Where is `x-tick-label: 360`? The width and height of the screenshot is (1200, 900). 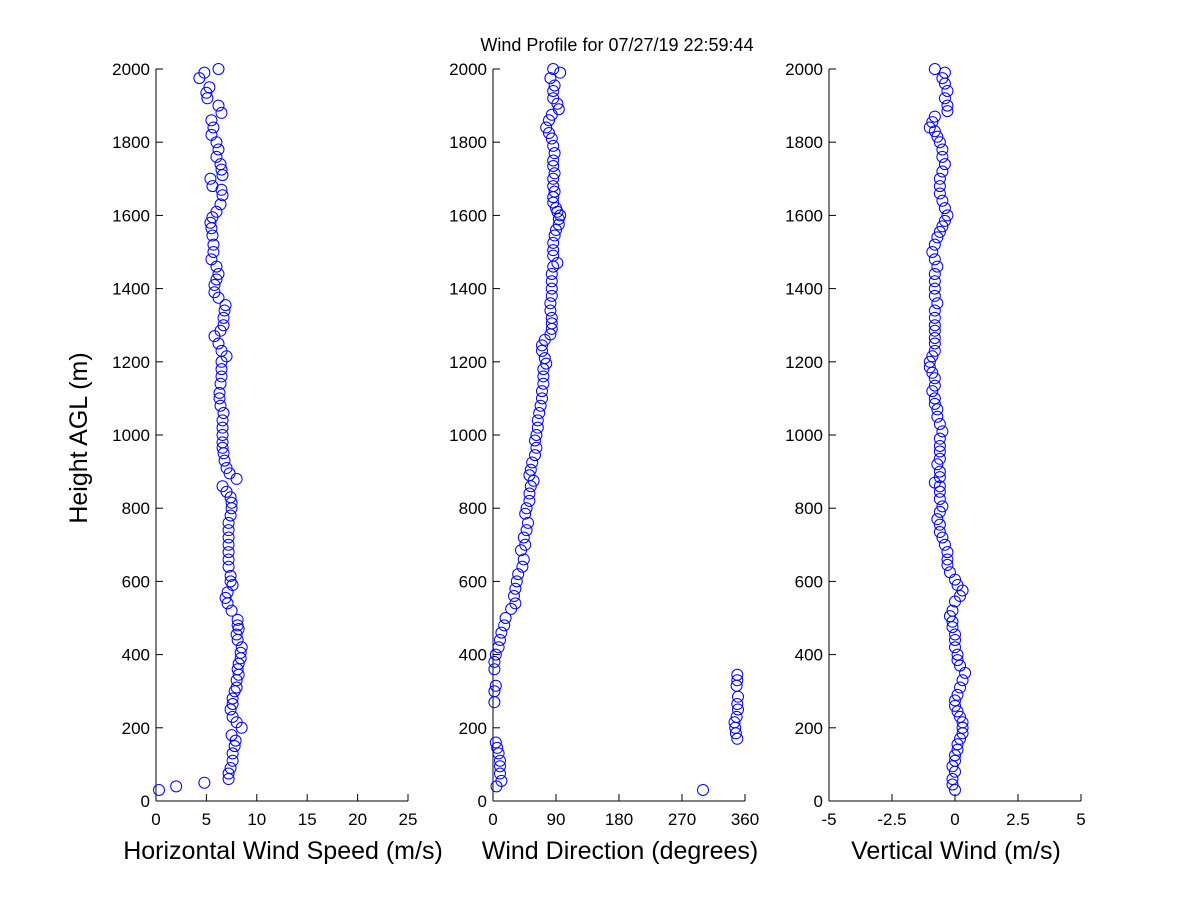 x-tick-label: 360 is located at coordinates (745, 819).